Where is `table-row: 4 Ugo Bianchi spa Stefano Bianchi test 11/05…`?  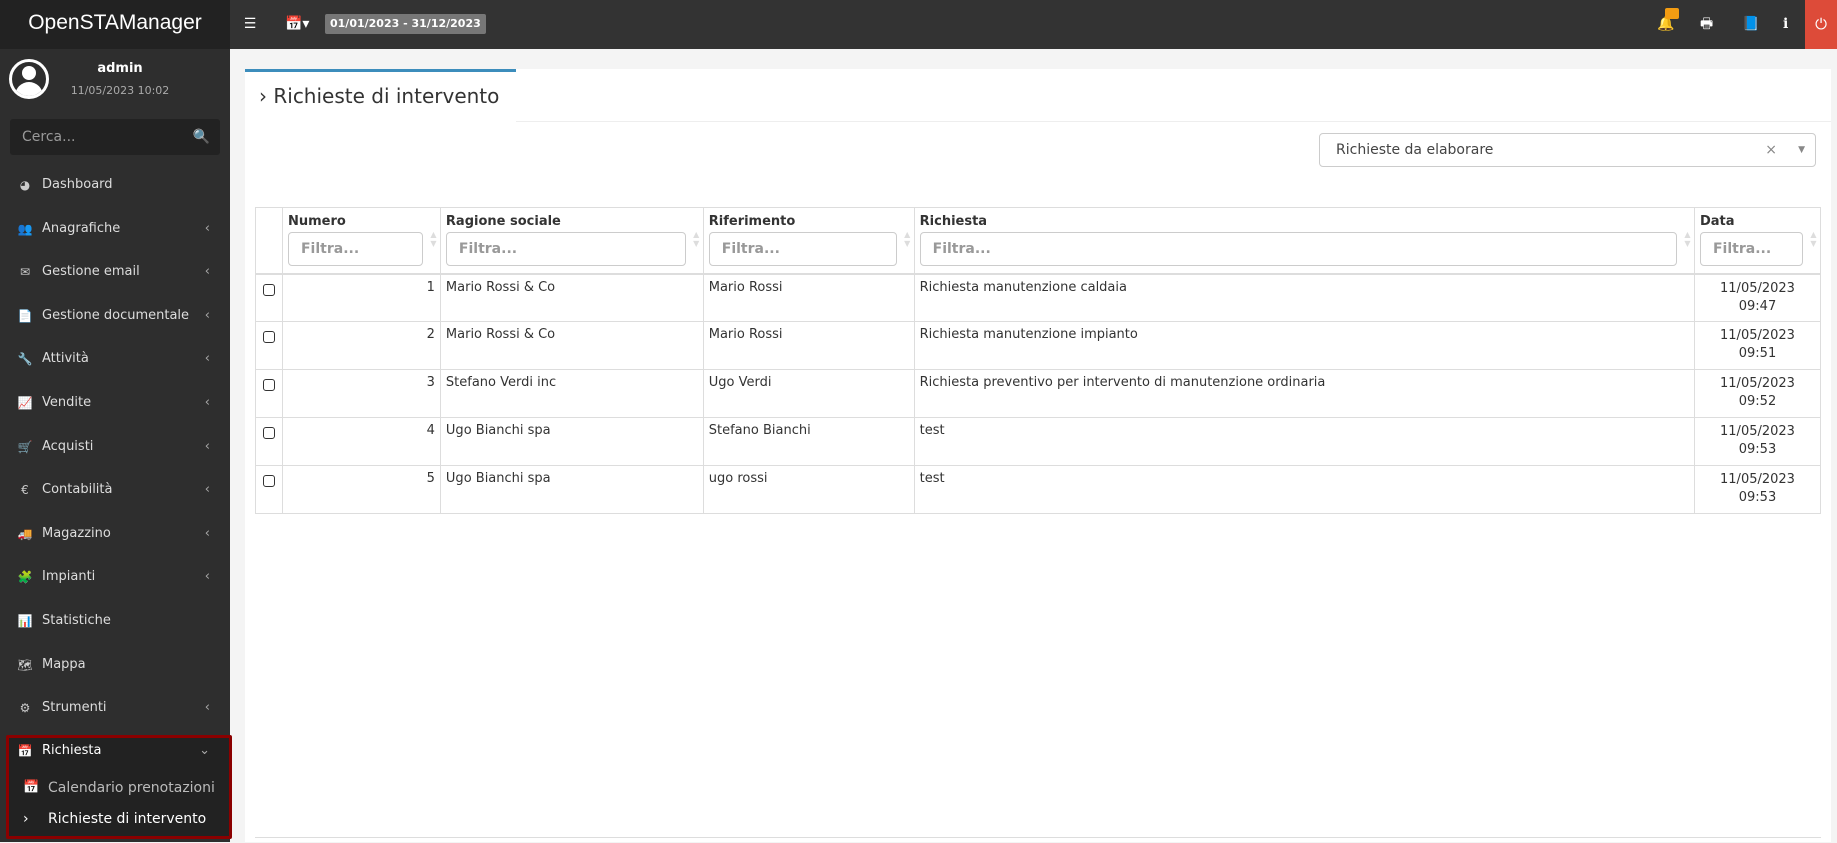
table-row: 4 Ugo Bianchi spa Stefano Bianchi test 11/05… is located at coordinates (1038, 441).